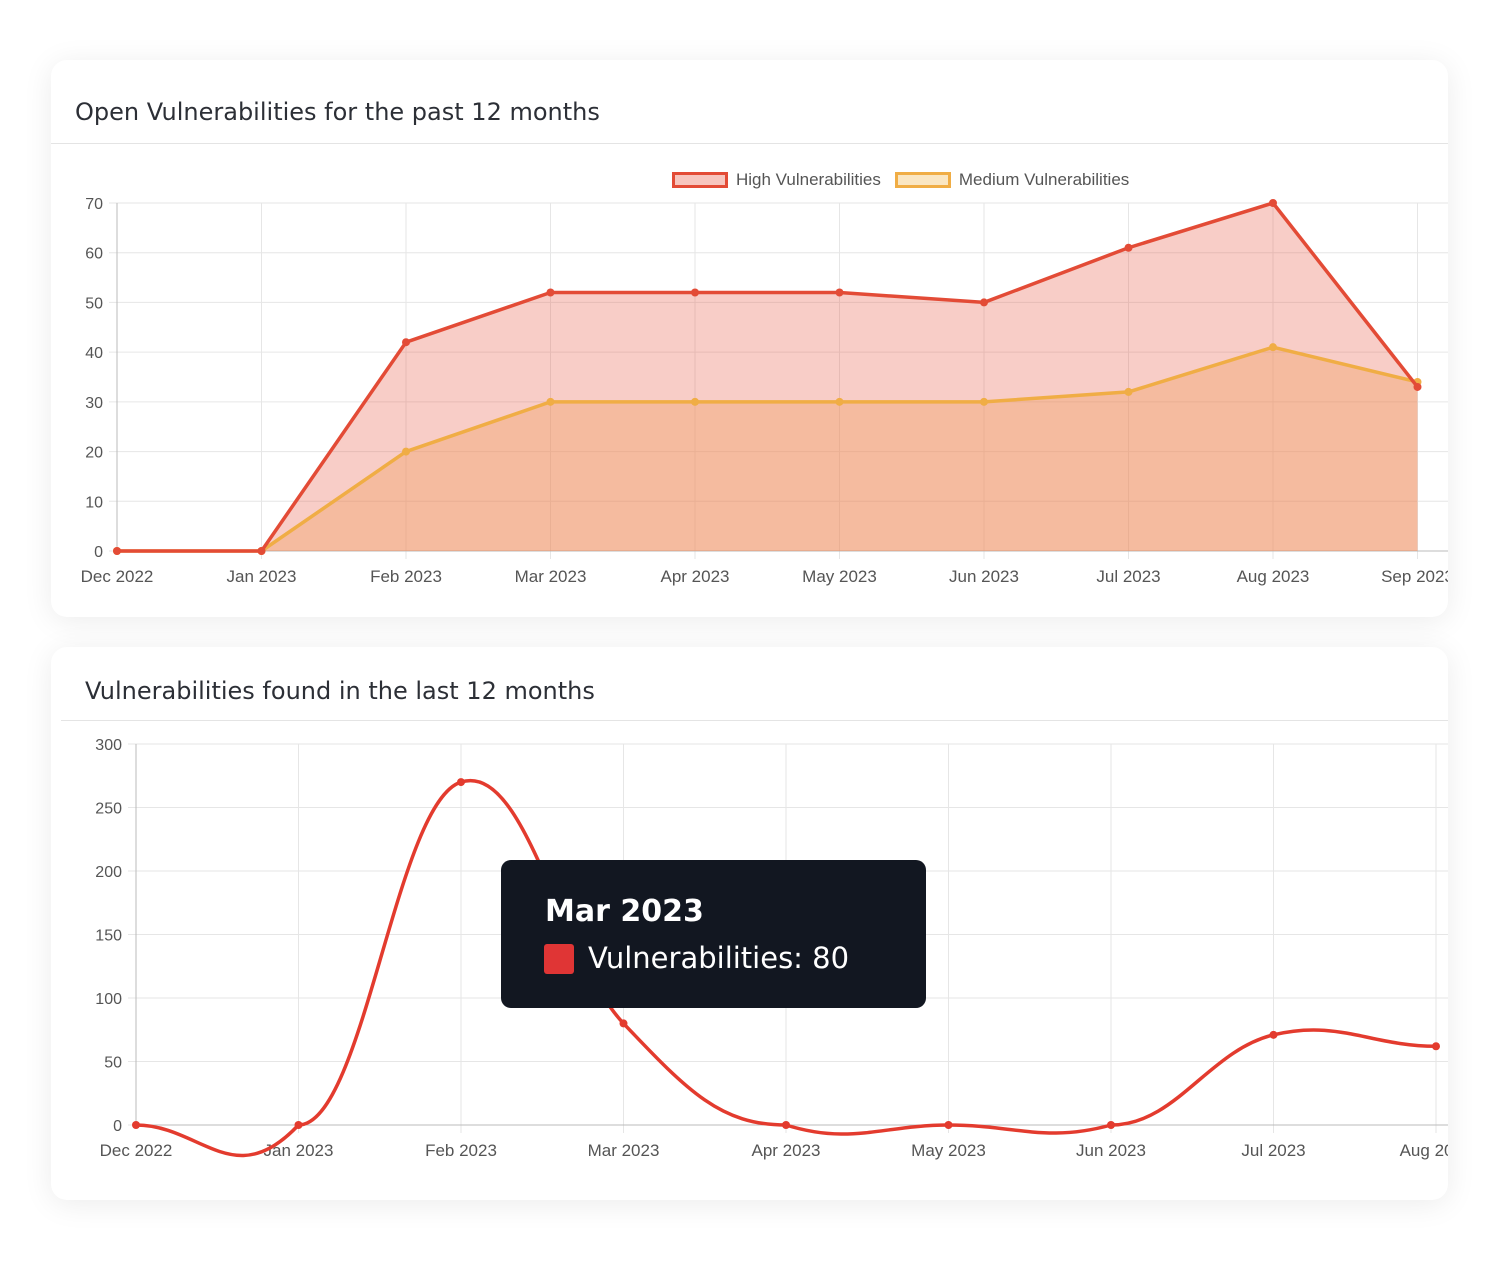  Describe the element at coordinates (808, 179) in the screenshot. I see `legend-label-high: High Vulnerabilities` at that location.